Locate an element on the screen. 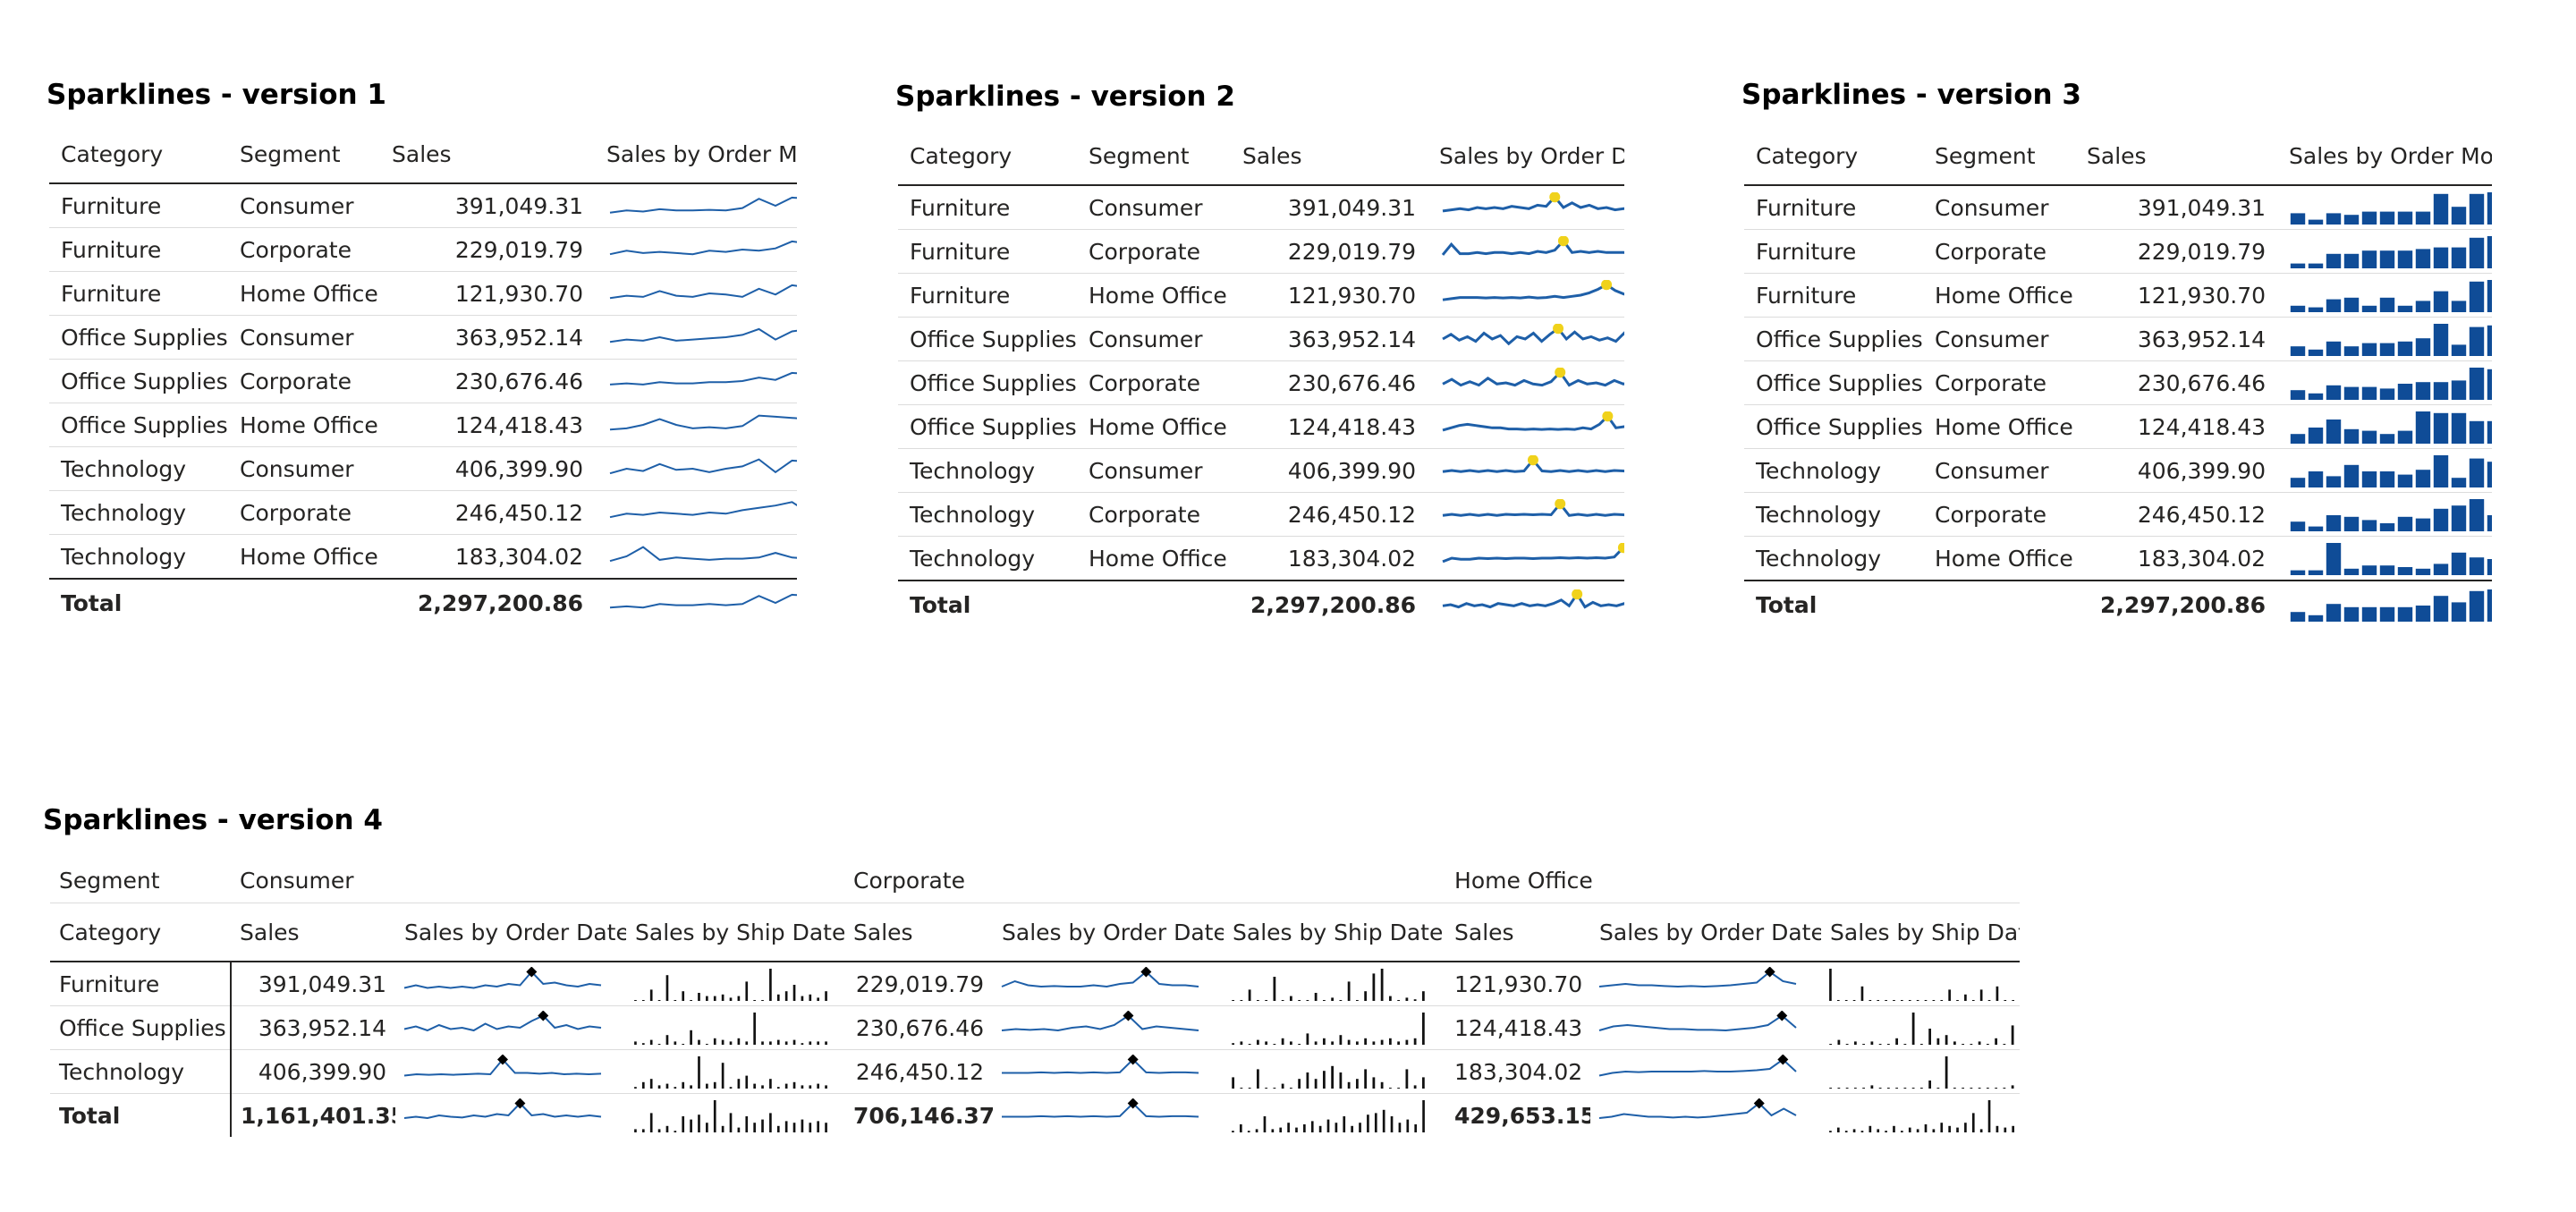  v3-row: Furniture Corporate 229,019.79 is located at coordinates (2118, 251).